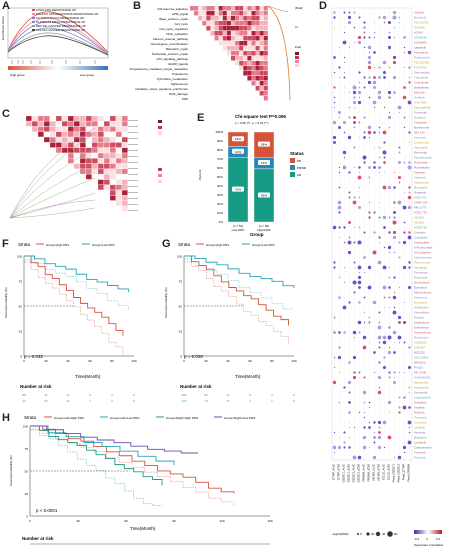  What do you see at coordinates (420, 233) in the screenshot?
I see `drug-label: Cisplatin` at bounding box center [420, 233].